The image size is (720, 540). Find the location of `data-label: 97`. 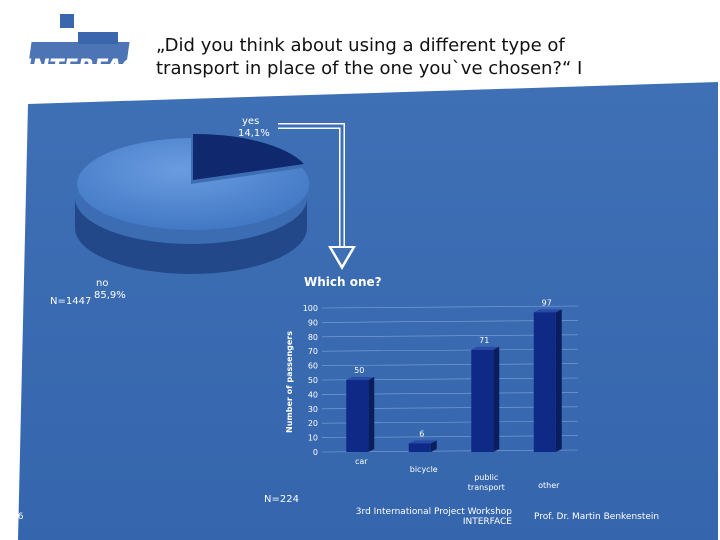

data-label: 97 is located at coordinates (547, 302).